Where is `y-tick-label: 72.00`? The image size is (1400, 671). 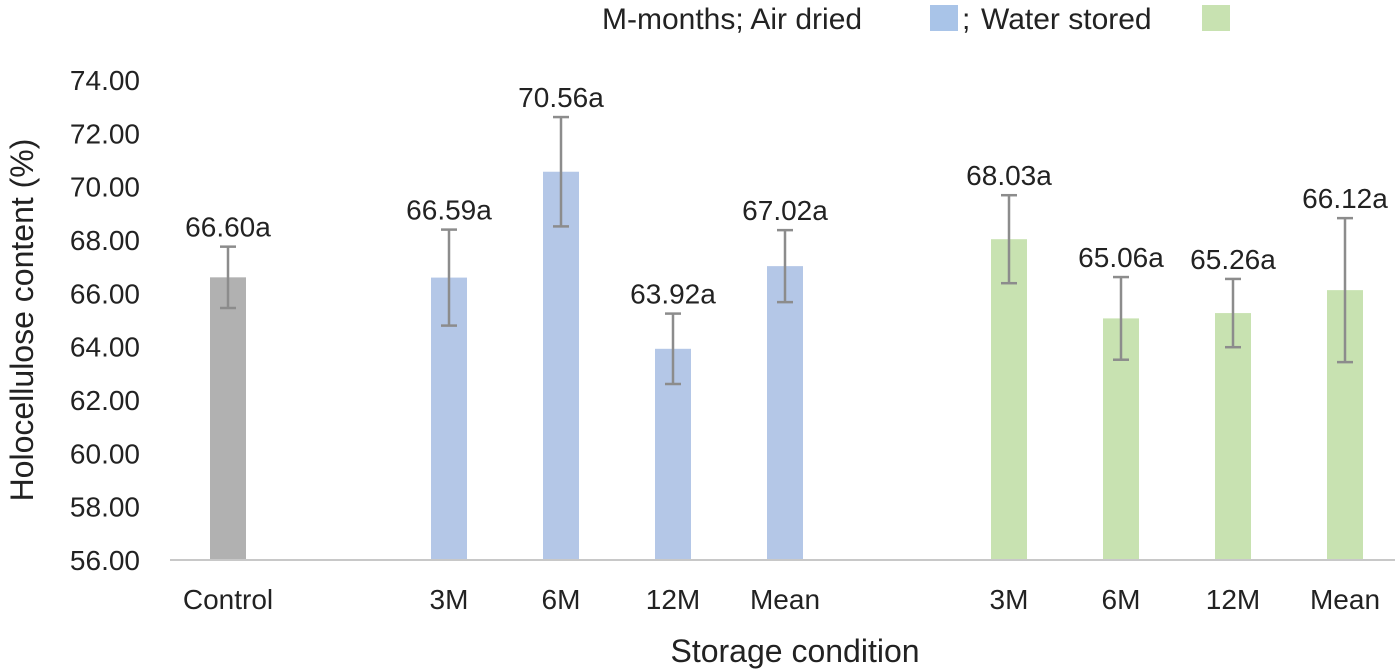 y-tick-label: 72.00 is located at coordinates (105, 133).